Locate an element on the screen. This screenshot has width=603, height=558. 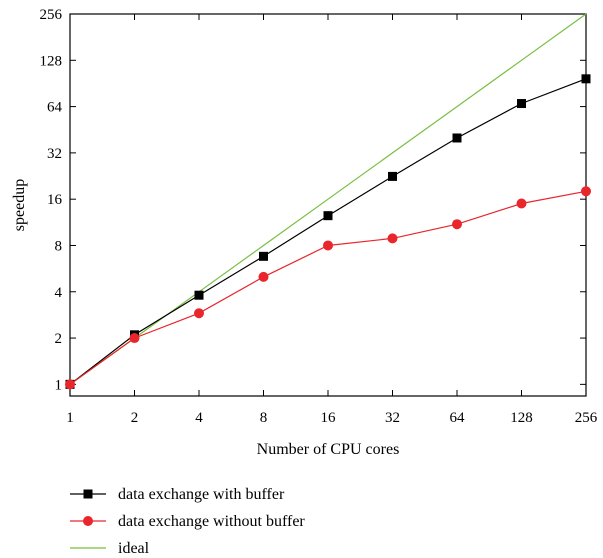
y-tick-label: 64 is located at coordinates (55, 108).